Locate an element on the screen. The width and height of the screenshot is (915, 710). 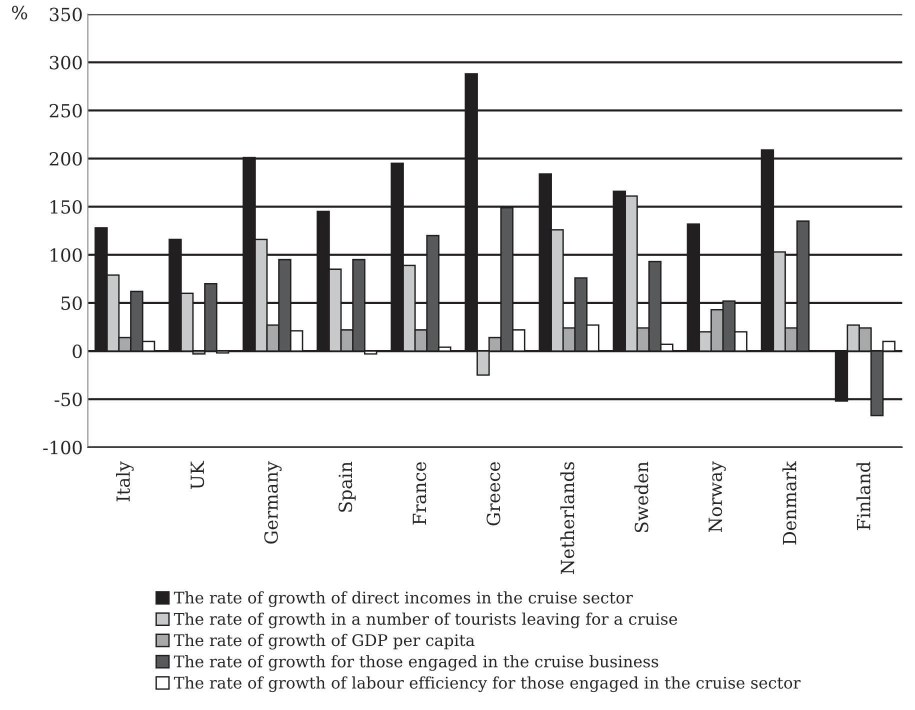
y-tick-label: 300 is located at coordinates (66, 63).